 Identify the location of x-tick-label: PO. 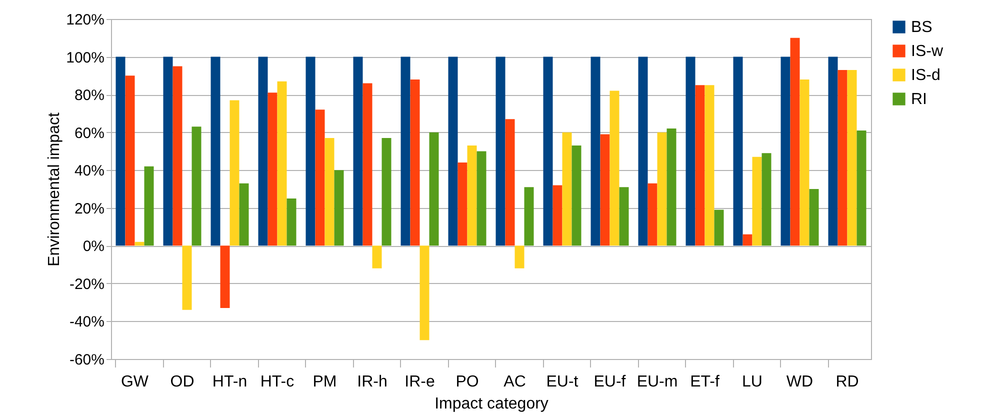
(467, 382).